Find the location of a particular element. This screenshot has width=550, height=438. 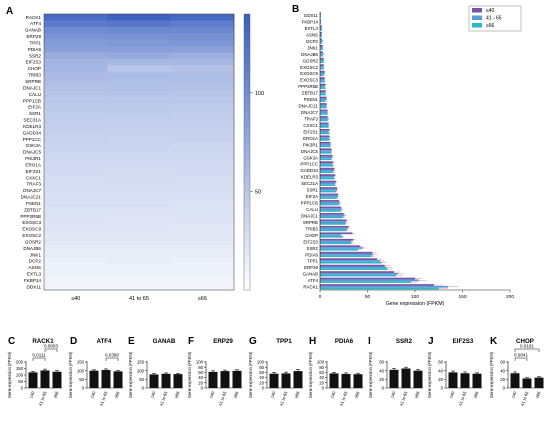

x-tick-label: 0 is located at coordinates (320, 297).